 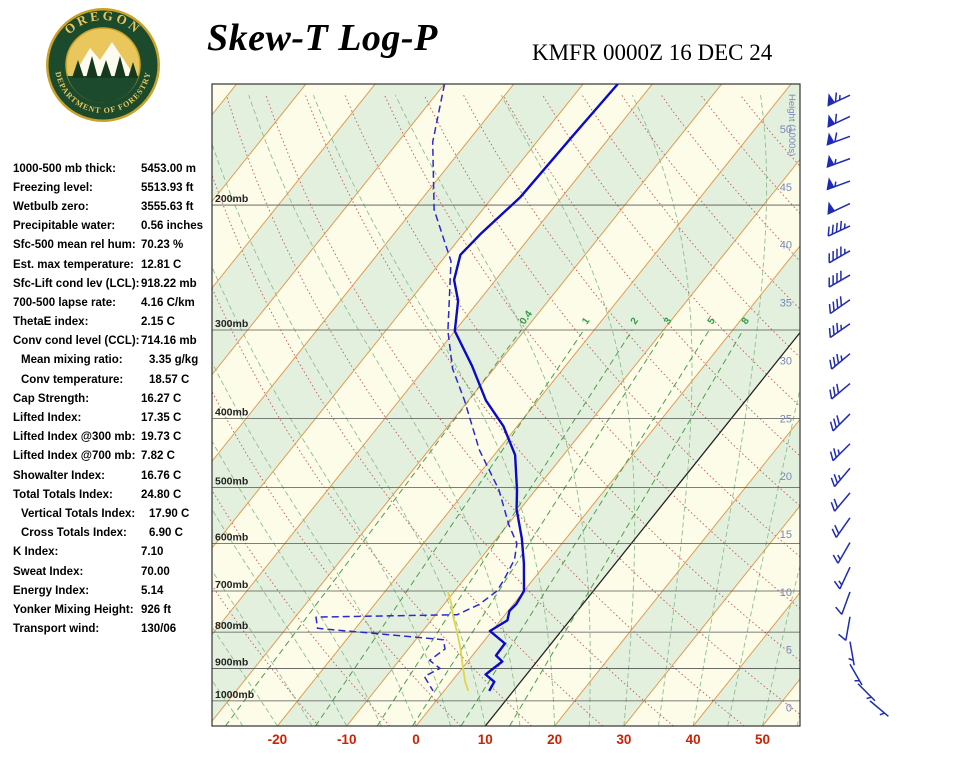 What do you see at coordinates (166, 533) in the screenshot?
I see `index-value: 6.90 C` at bounding box center [166, 533].